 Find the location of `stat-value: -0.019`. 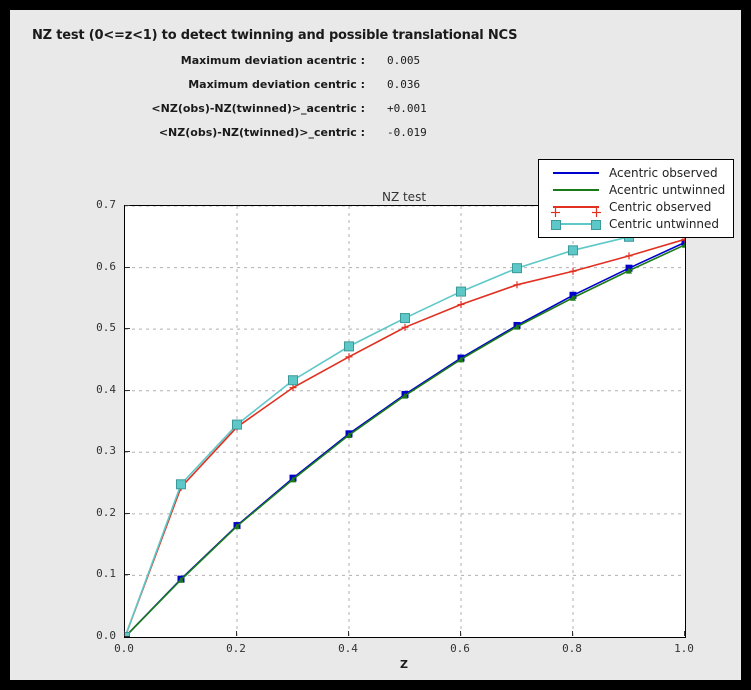

stat-value: -0.019 is located at coordinates (407, 132).